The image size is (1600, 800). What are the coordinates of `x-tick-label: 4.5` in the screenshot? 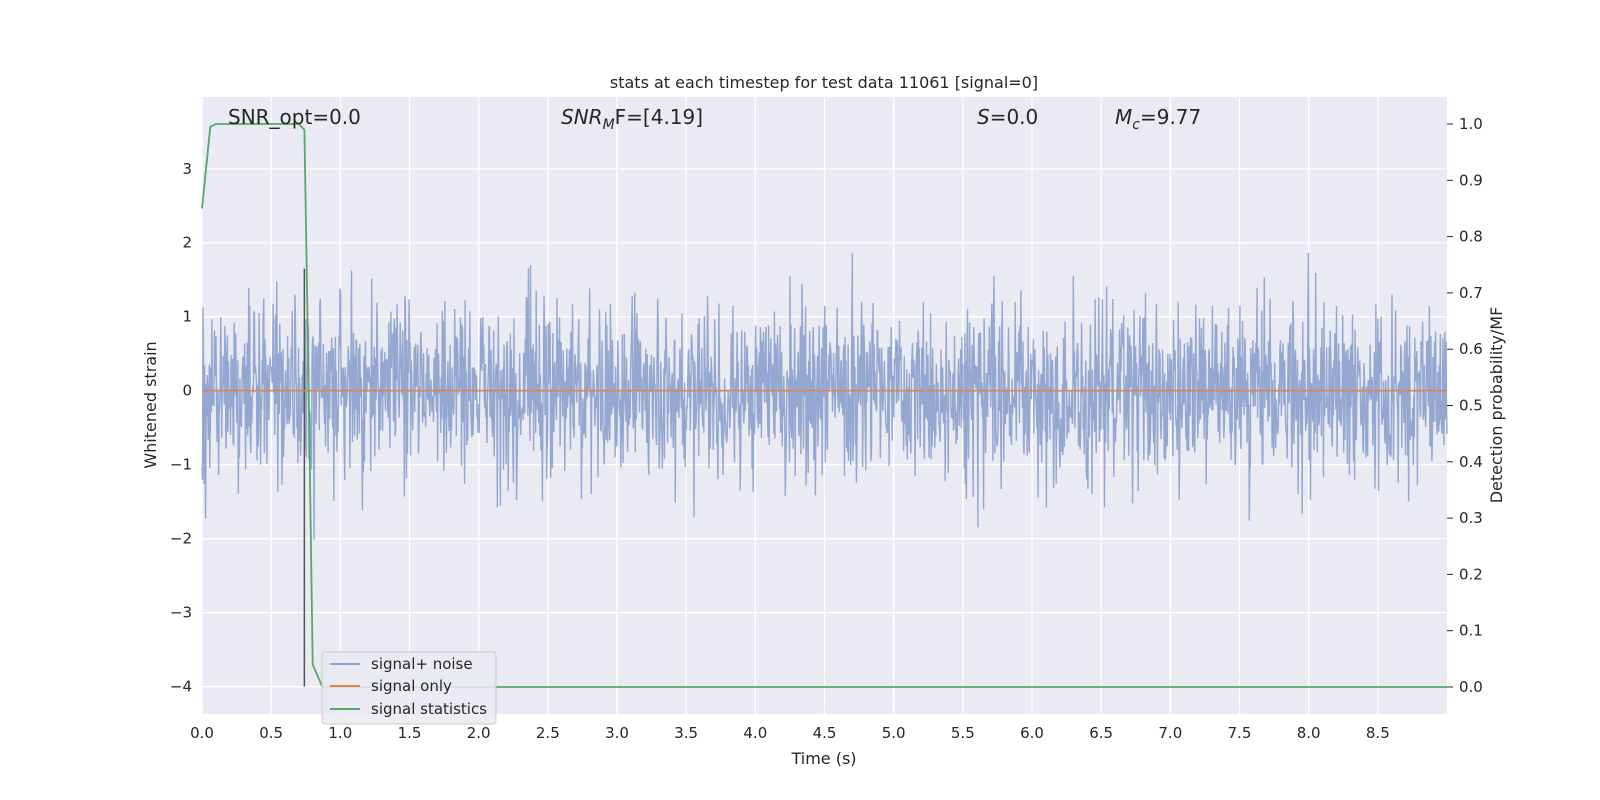 It's located at (825, 733).